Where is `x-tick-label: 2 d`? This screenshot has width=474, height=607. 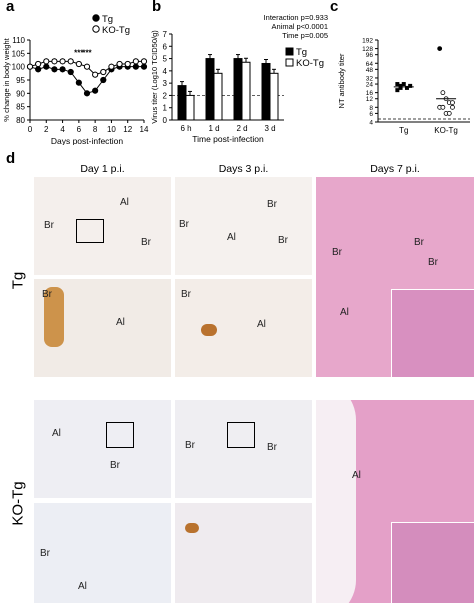
x-tick-label: 2 d is located at coordinates (241, 128).